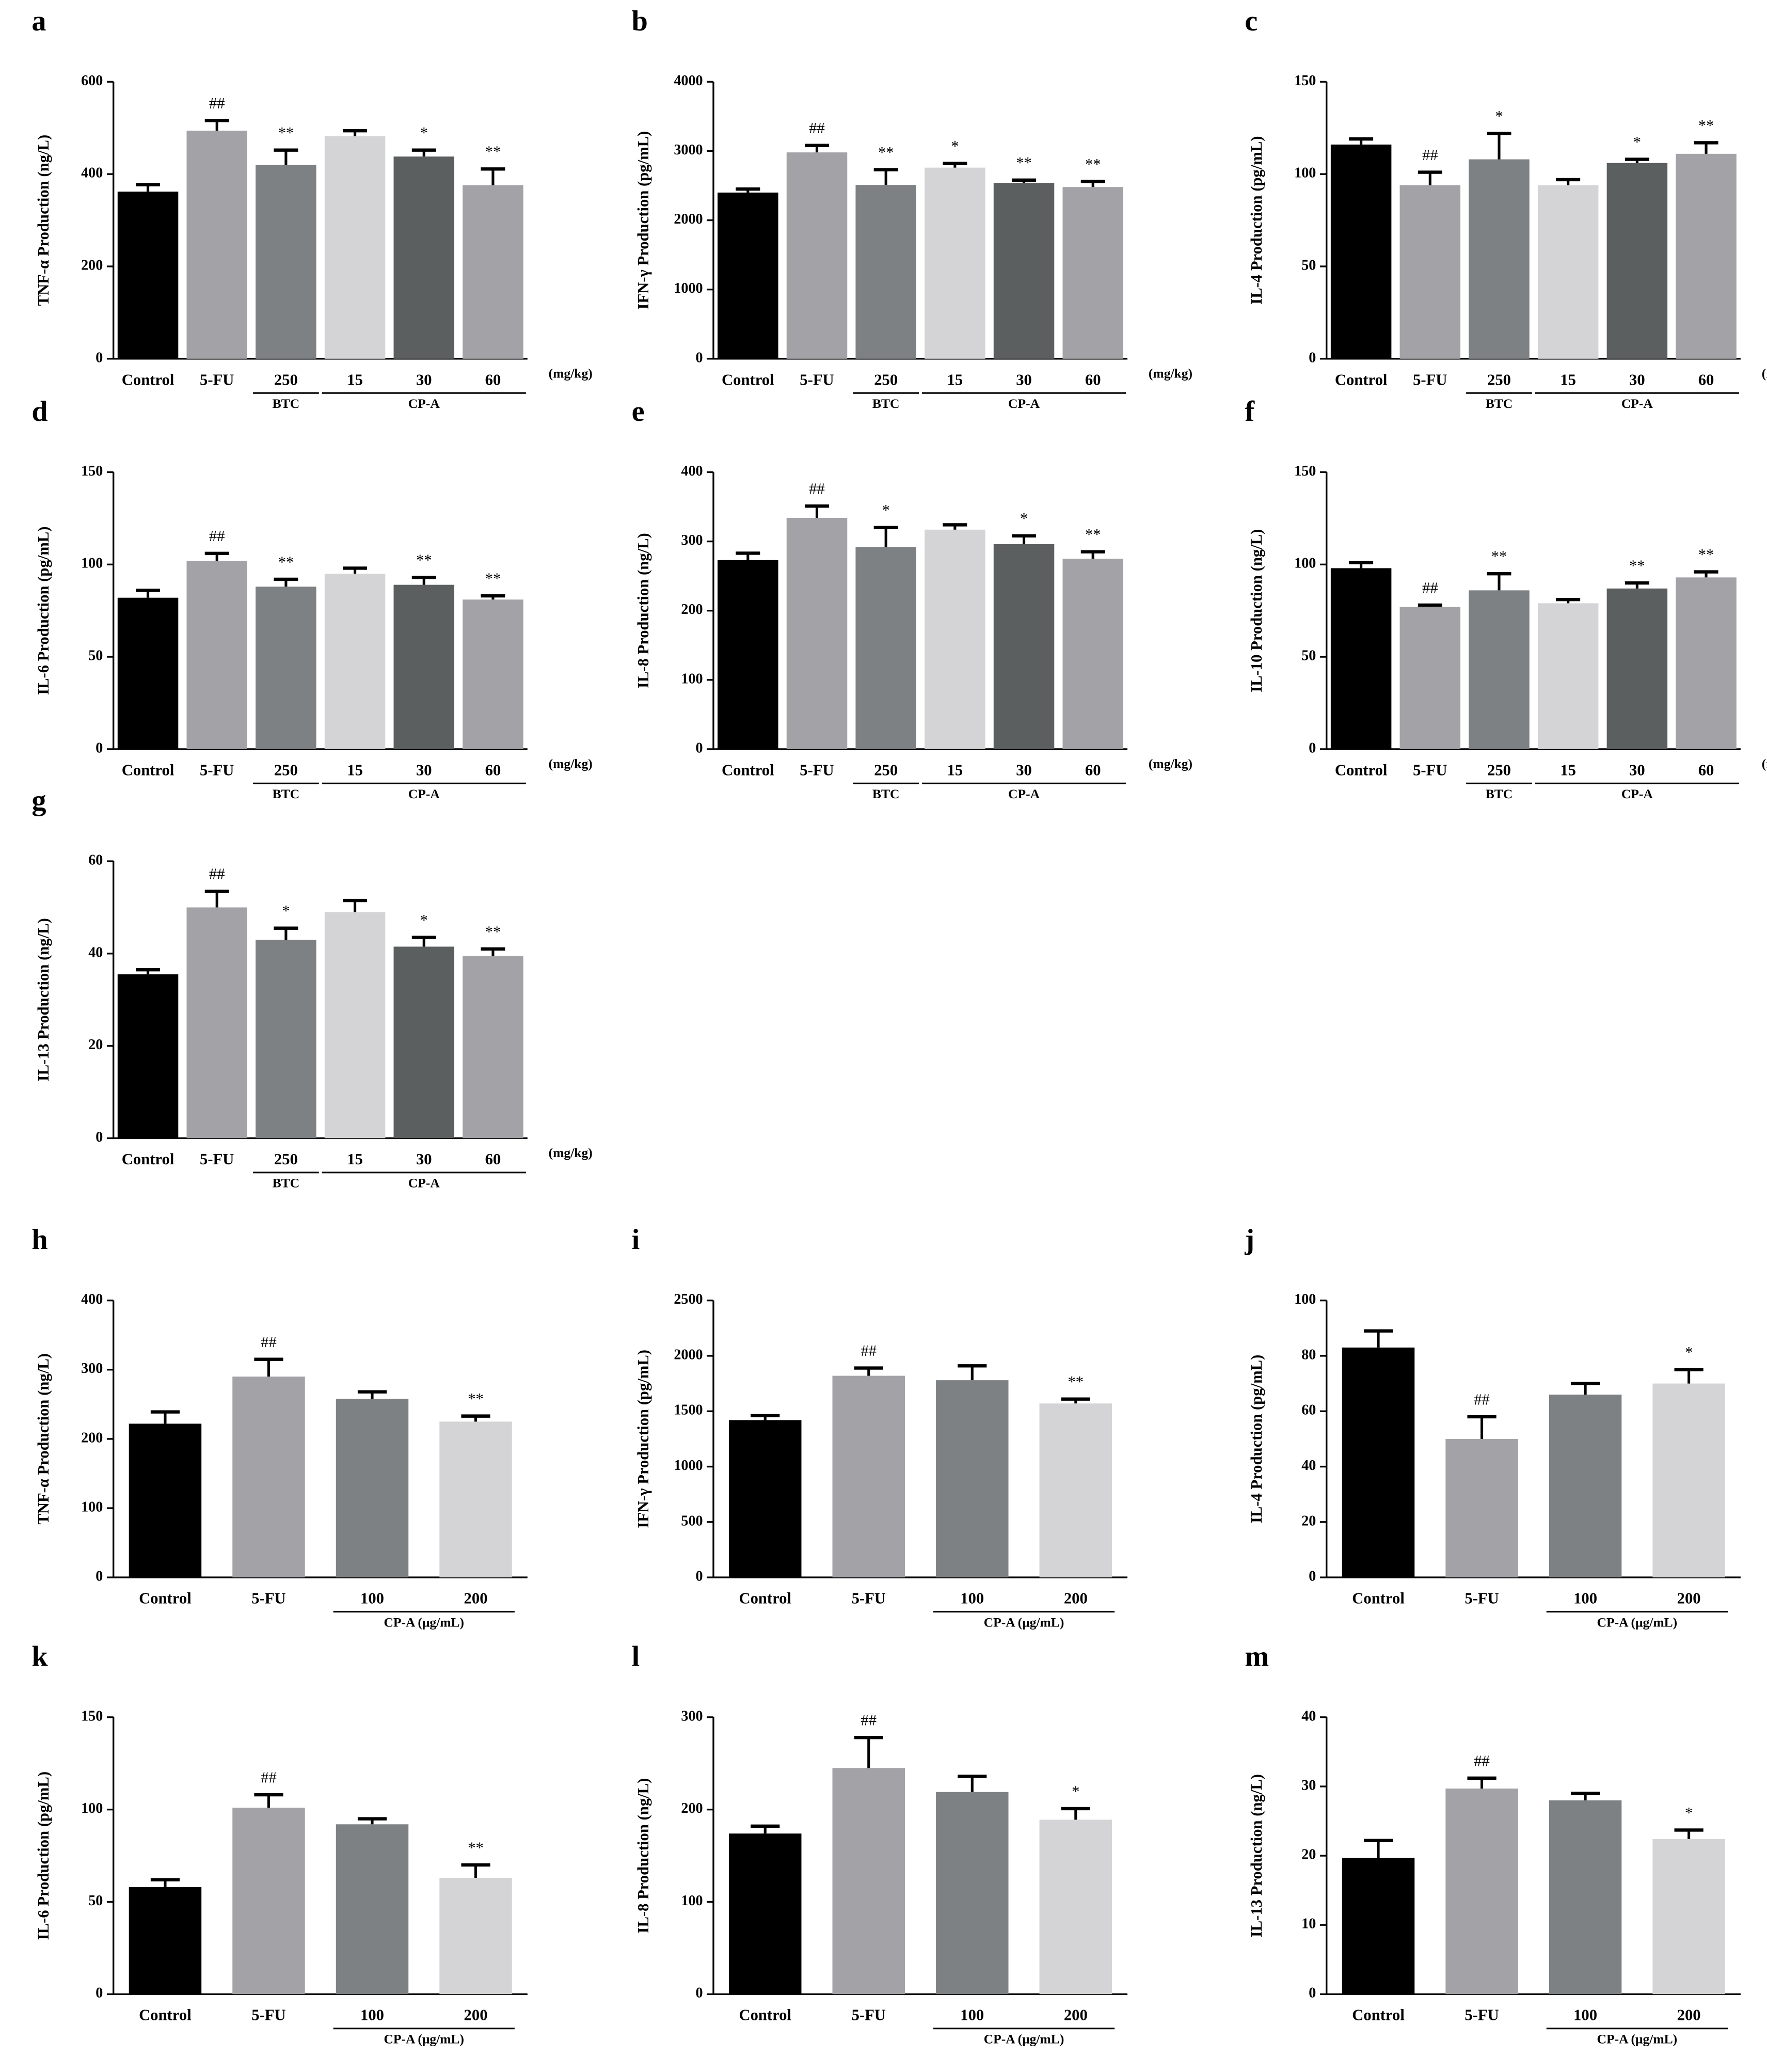  I want to click on panel-letter: e, so click(638, 412).